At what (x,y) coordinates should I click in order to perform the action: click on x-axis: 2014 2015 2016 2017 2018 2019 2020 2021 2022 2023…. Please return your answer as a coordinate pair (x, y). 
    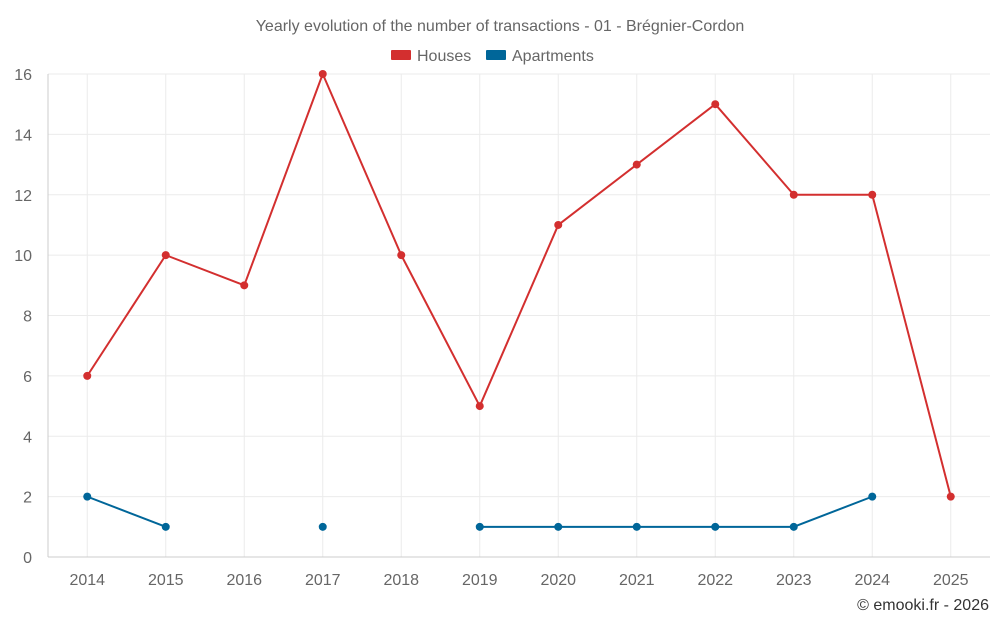
    Looking at the image, I should click on (518, 580).